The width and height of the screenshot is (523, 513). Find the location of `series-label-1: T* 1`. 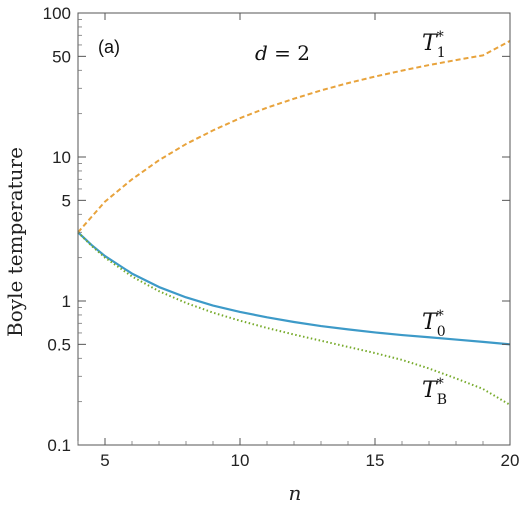

series-label-1: T* 1 is located at coordinates (434, 45).